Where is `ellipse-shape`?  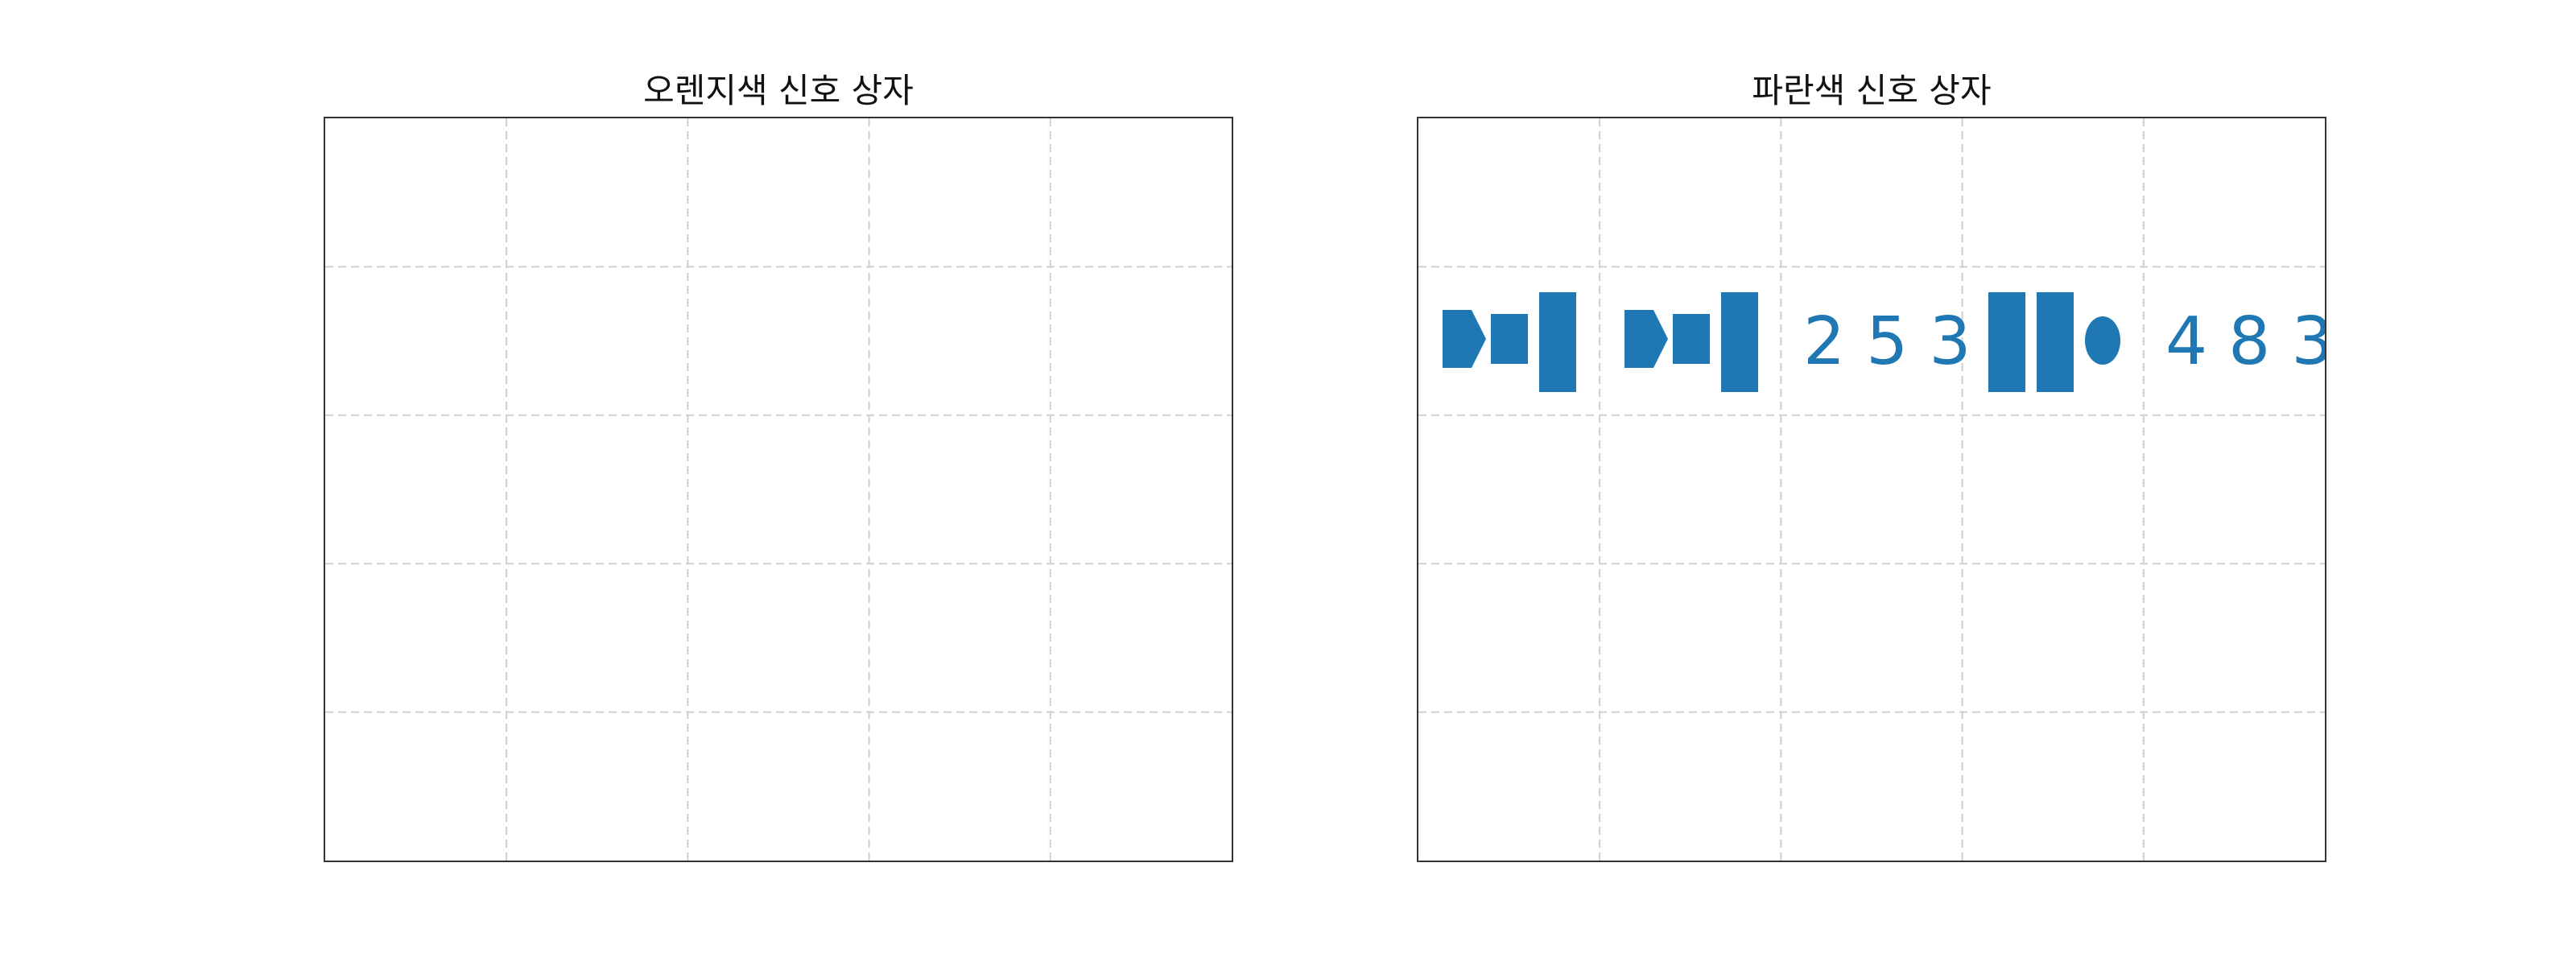 ellipse-shape is located at coordinates (2102, 340).